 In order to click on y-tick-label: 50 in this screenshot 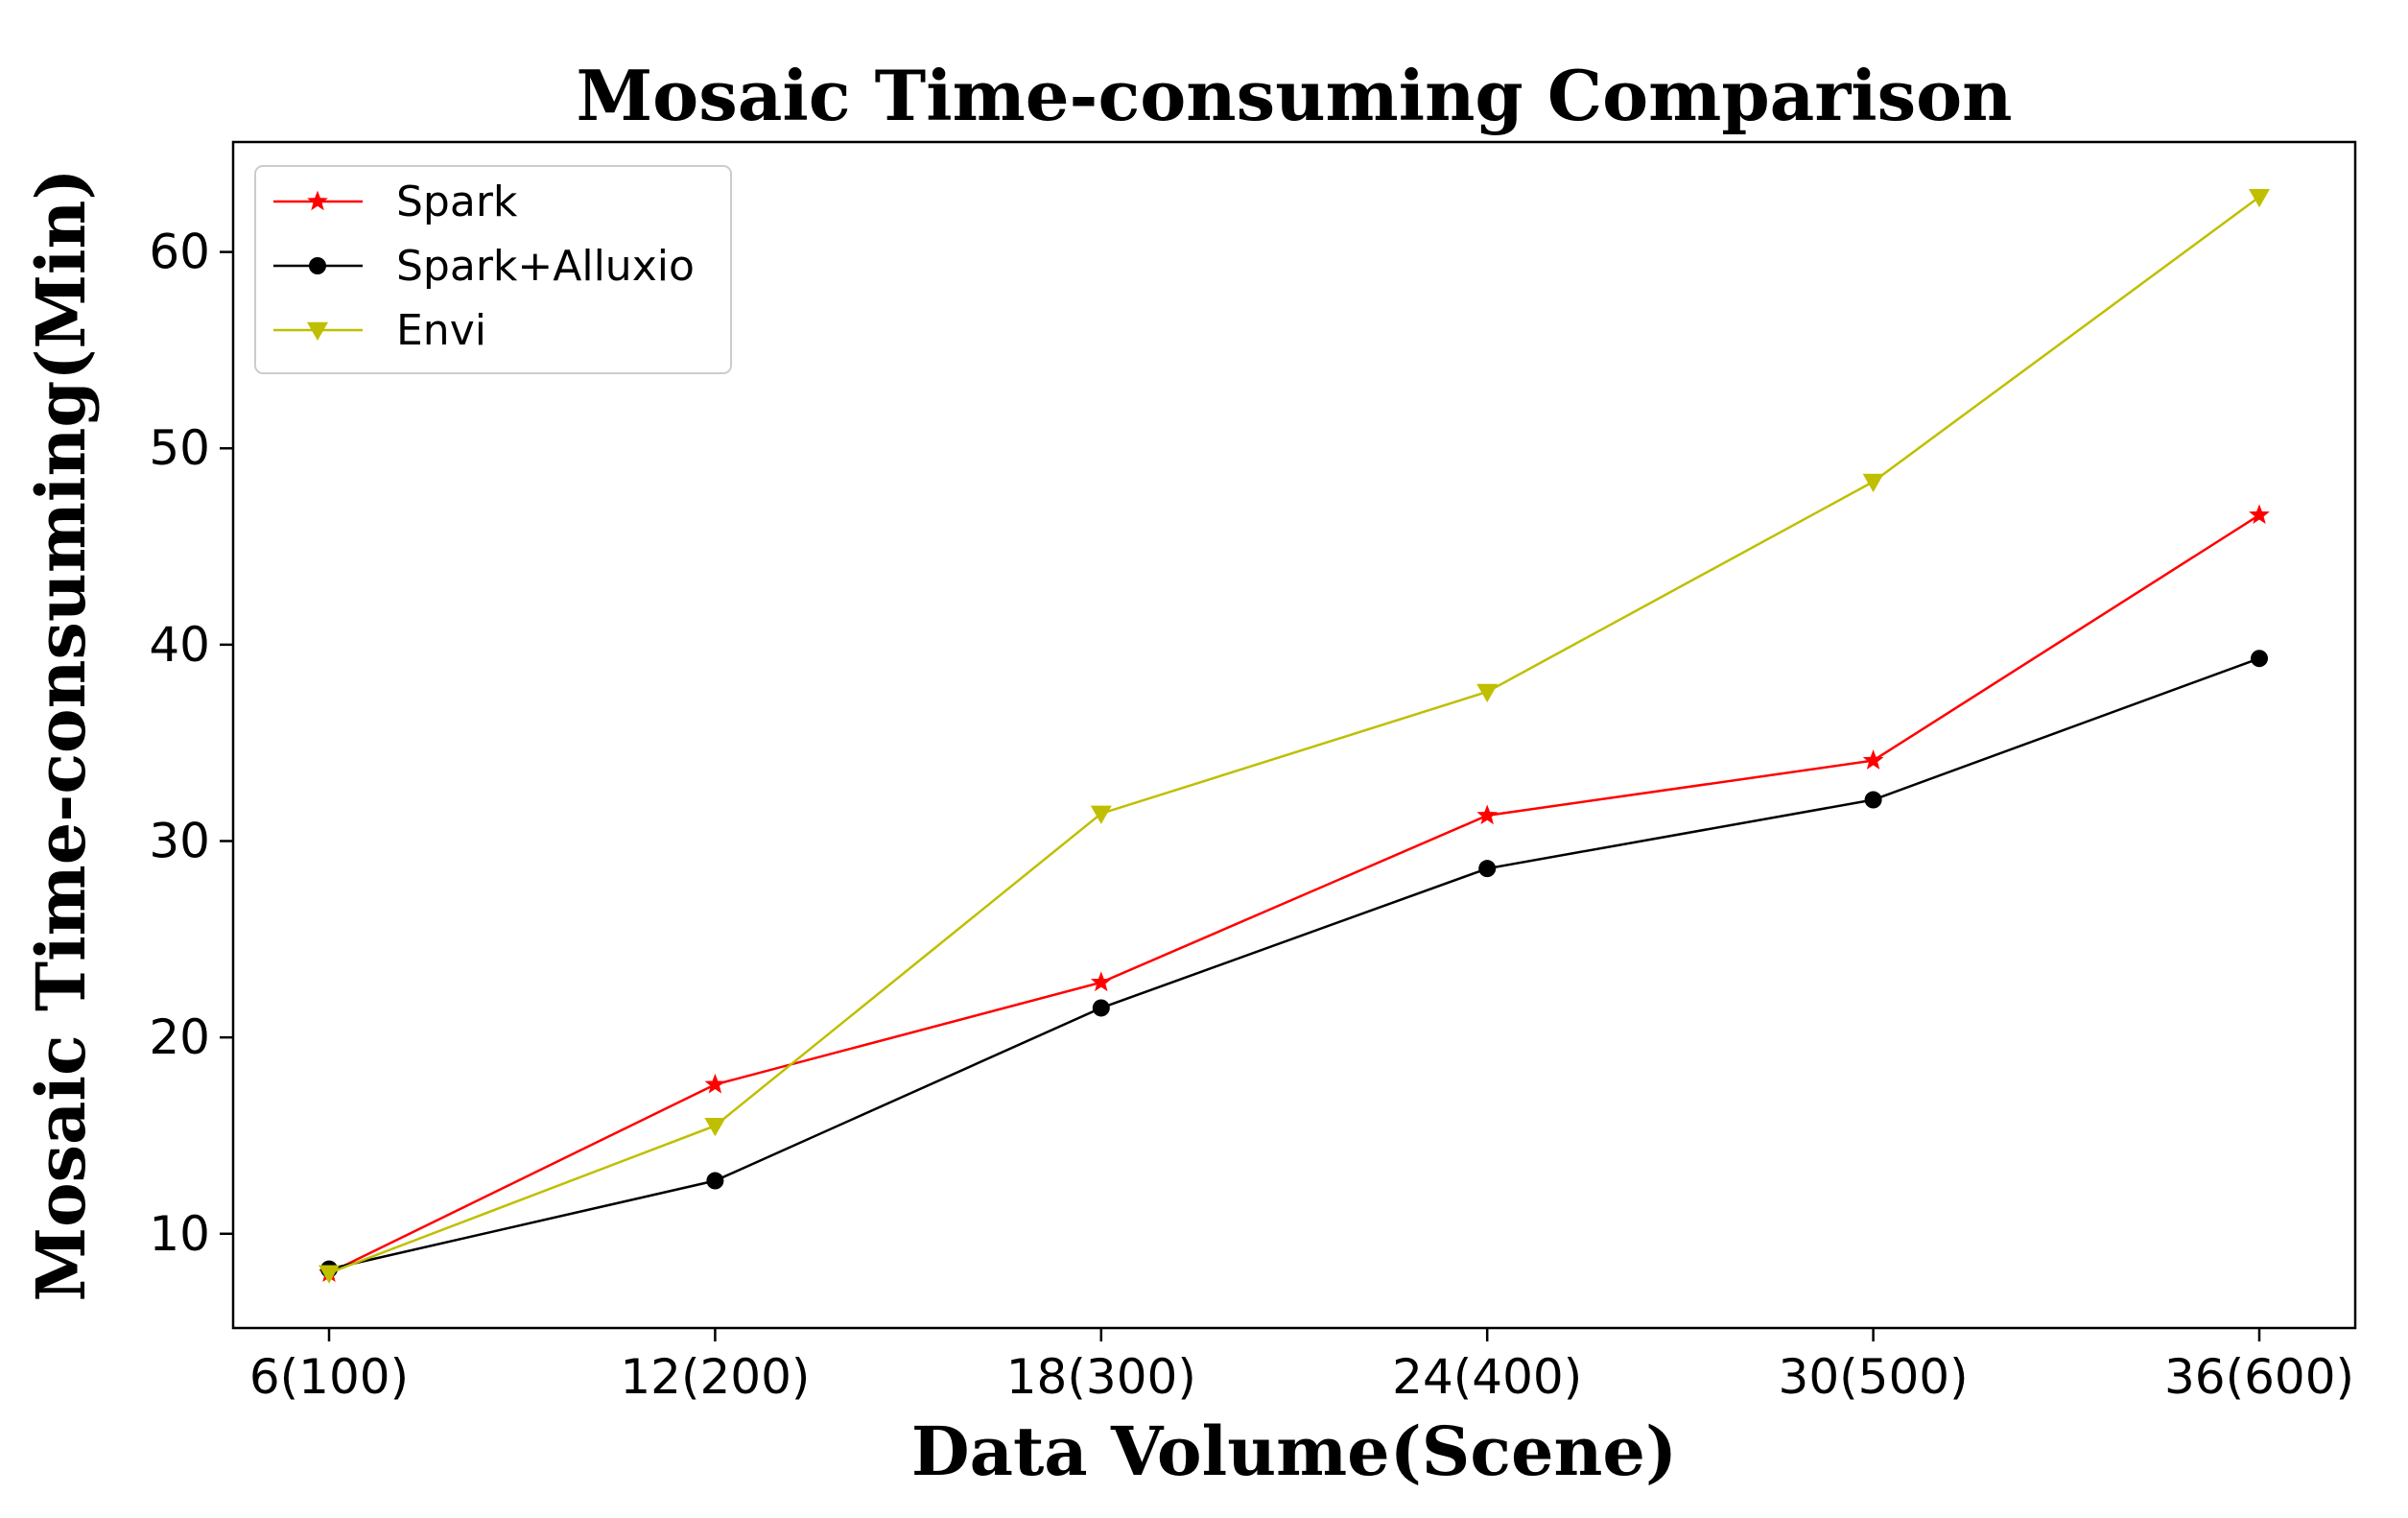, I will do `click(179, 448)`.